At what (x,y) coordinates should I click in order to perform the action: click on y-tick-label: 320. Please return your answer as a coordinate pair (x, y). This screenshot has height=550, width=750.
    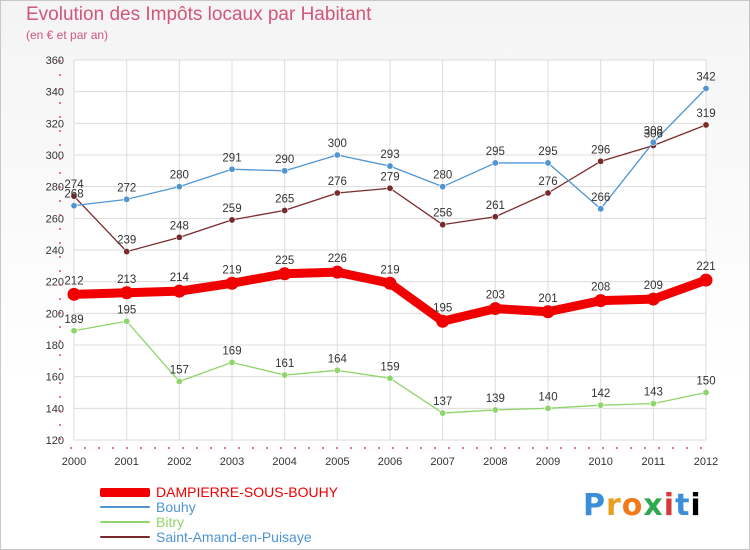
    Looking at the image, I should click on (55, 124).